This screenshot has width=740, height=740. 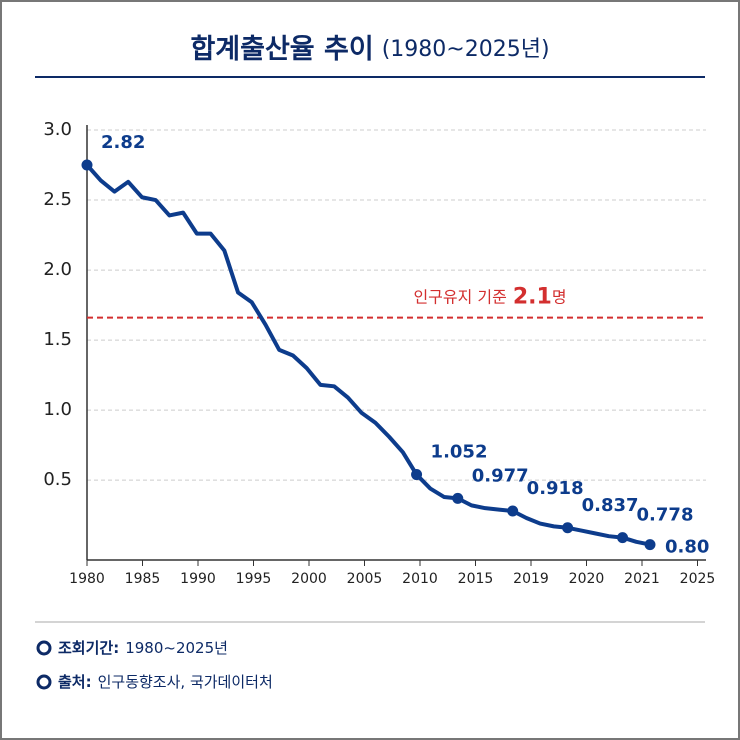 I want to click on x-tick-label: 2019, so click(x=531, y=579).